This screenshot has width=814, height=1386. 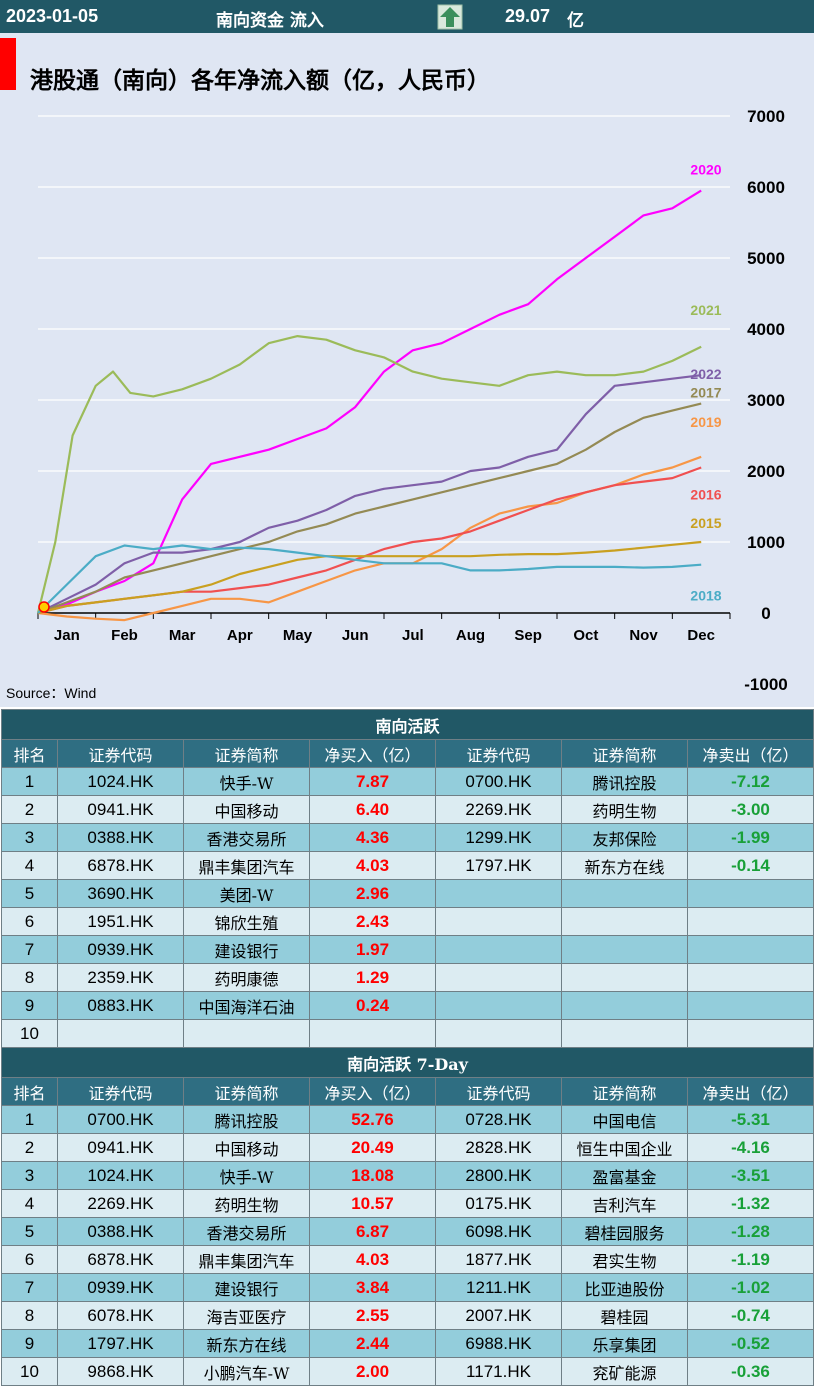 What do you see at coordinates (29, 921) in the screenshot?
I see `table-cell: 6` at bounding box center [29, 921].